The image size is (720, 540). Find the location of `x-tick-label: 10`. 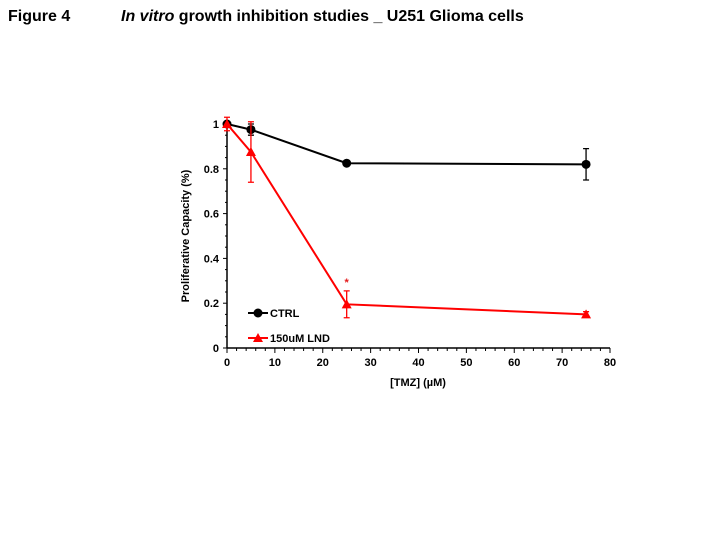

x-tick-label: 10 is located at coordinates (275, 363).